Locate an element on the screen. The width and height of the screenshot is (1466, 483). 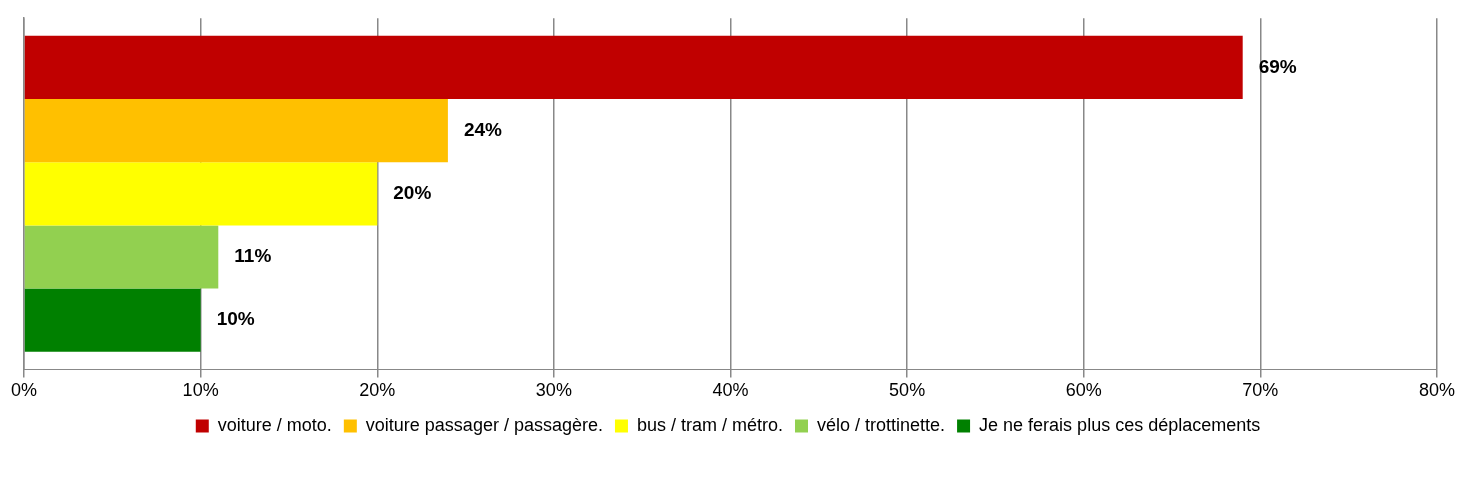
data-label: 11% is located at coordinates (253, 256).